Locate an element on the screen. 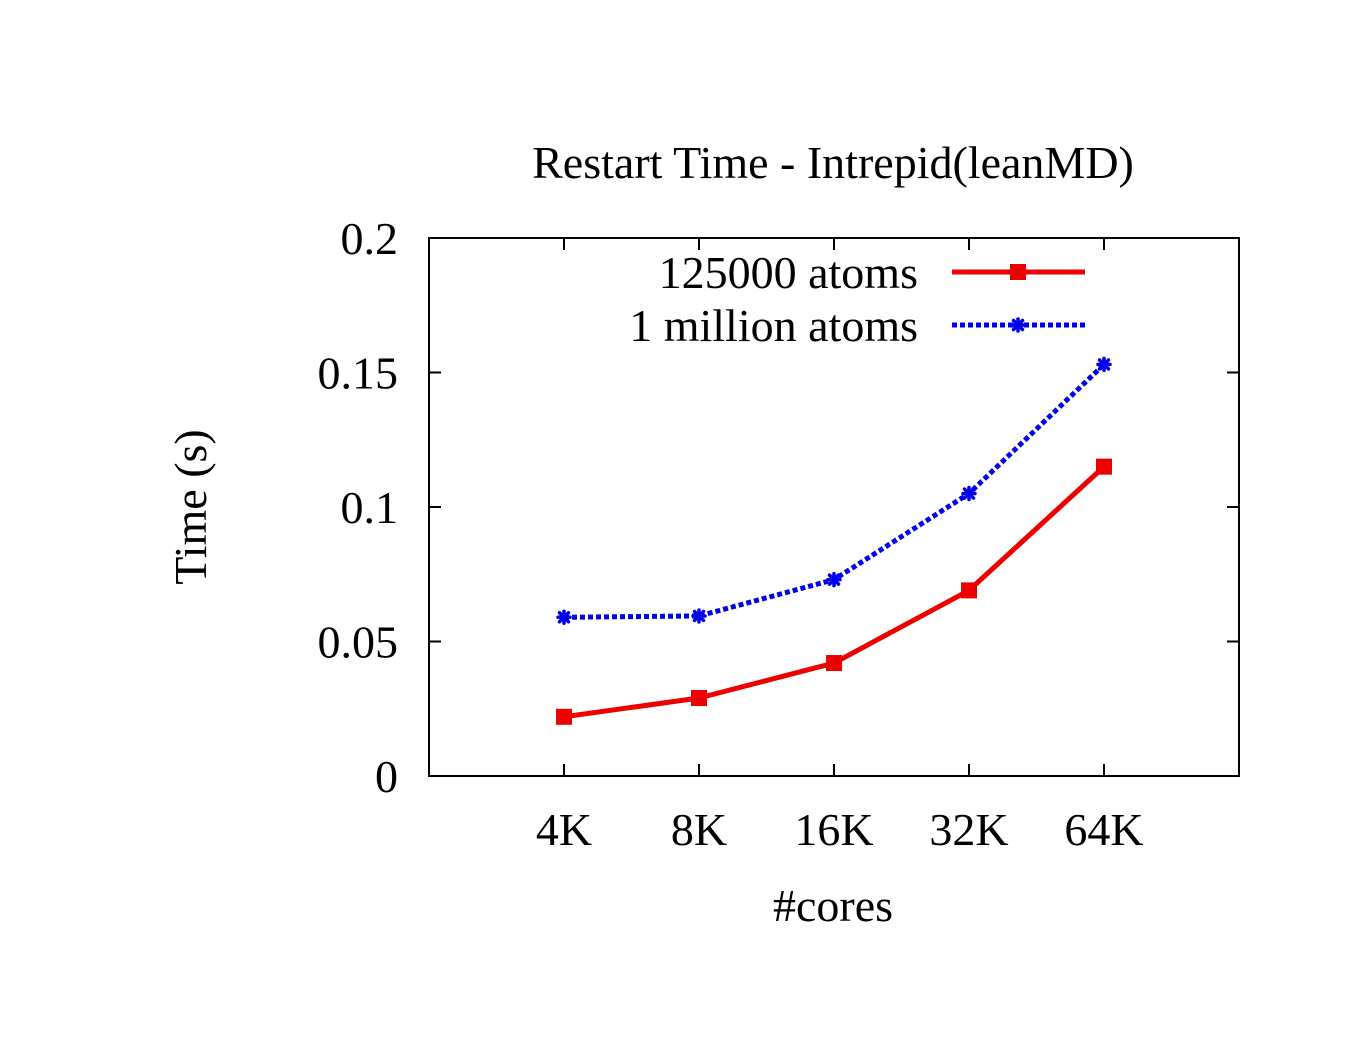 Image resolution: width=1355 pixels, height=1038 pixels. legend-label: 1 million atoms is located at coordinates (773, 325).